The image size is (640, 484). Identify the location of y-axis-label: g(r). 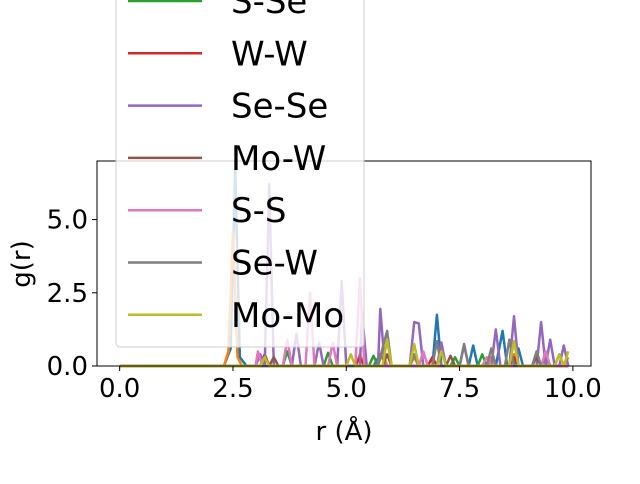
(22, 263).